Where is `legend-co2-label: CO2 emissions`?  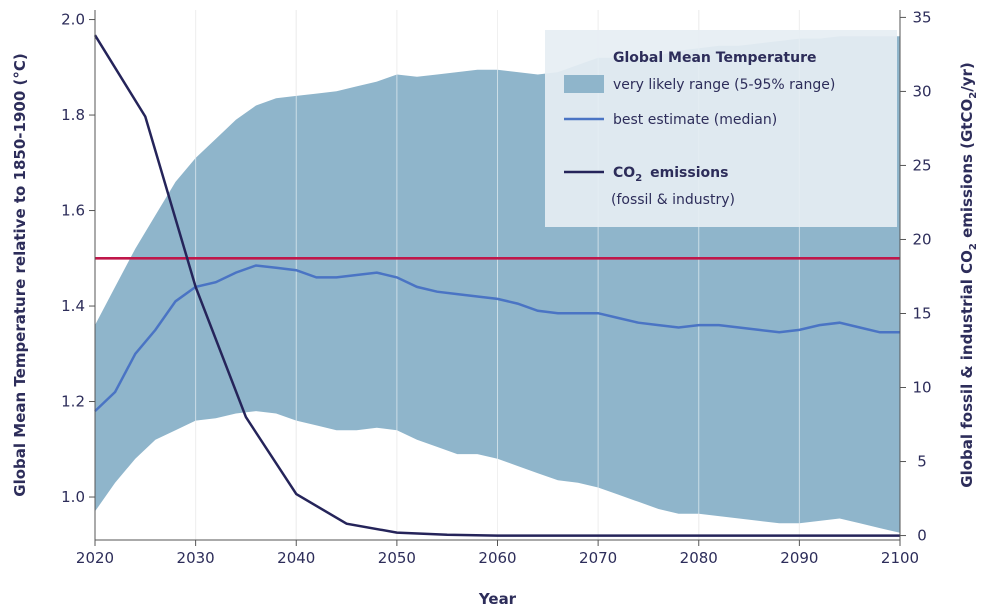 legend-co2-label: CO2 emissions is located at coordinates (670, 174).